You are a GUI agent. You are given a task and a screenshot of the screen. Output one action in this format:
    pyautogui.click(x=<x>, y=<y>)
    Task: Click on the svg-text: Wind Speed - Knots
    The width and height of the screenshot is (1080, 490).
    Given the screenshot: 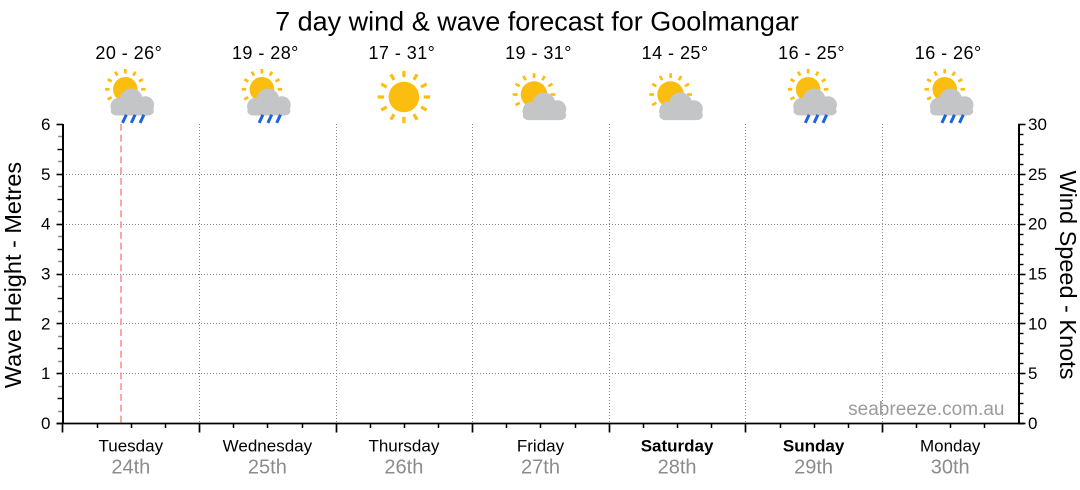 What is the action you would take?
    pyautogui.click(x=1067, y=275)
    